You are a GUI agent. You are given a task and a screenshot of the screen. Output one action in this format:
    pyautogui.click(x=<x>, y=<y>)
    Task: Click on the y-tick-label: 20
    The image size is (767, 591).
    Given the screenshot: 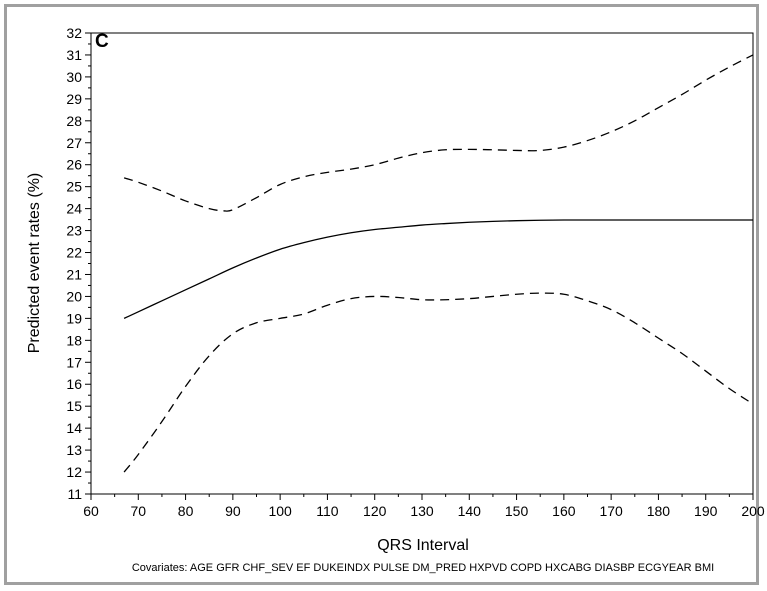 What is the action you would take?
    pyautogui.click(x=74, y=296)
    